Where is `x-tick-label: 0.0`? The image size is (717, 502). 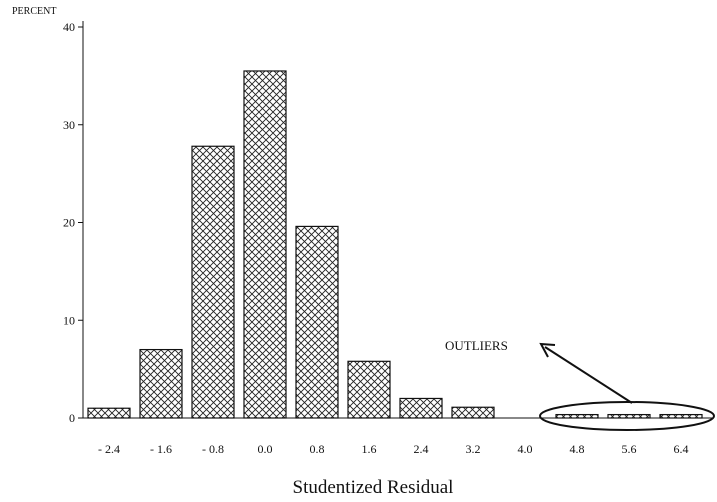 x-tick-label: 0.0 is located at coordinates (265, 449).